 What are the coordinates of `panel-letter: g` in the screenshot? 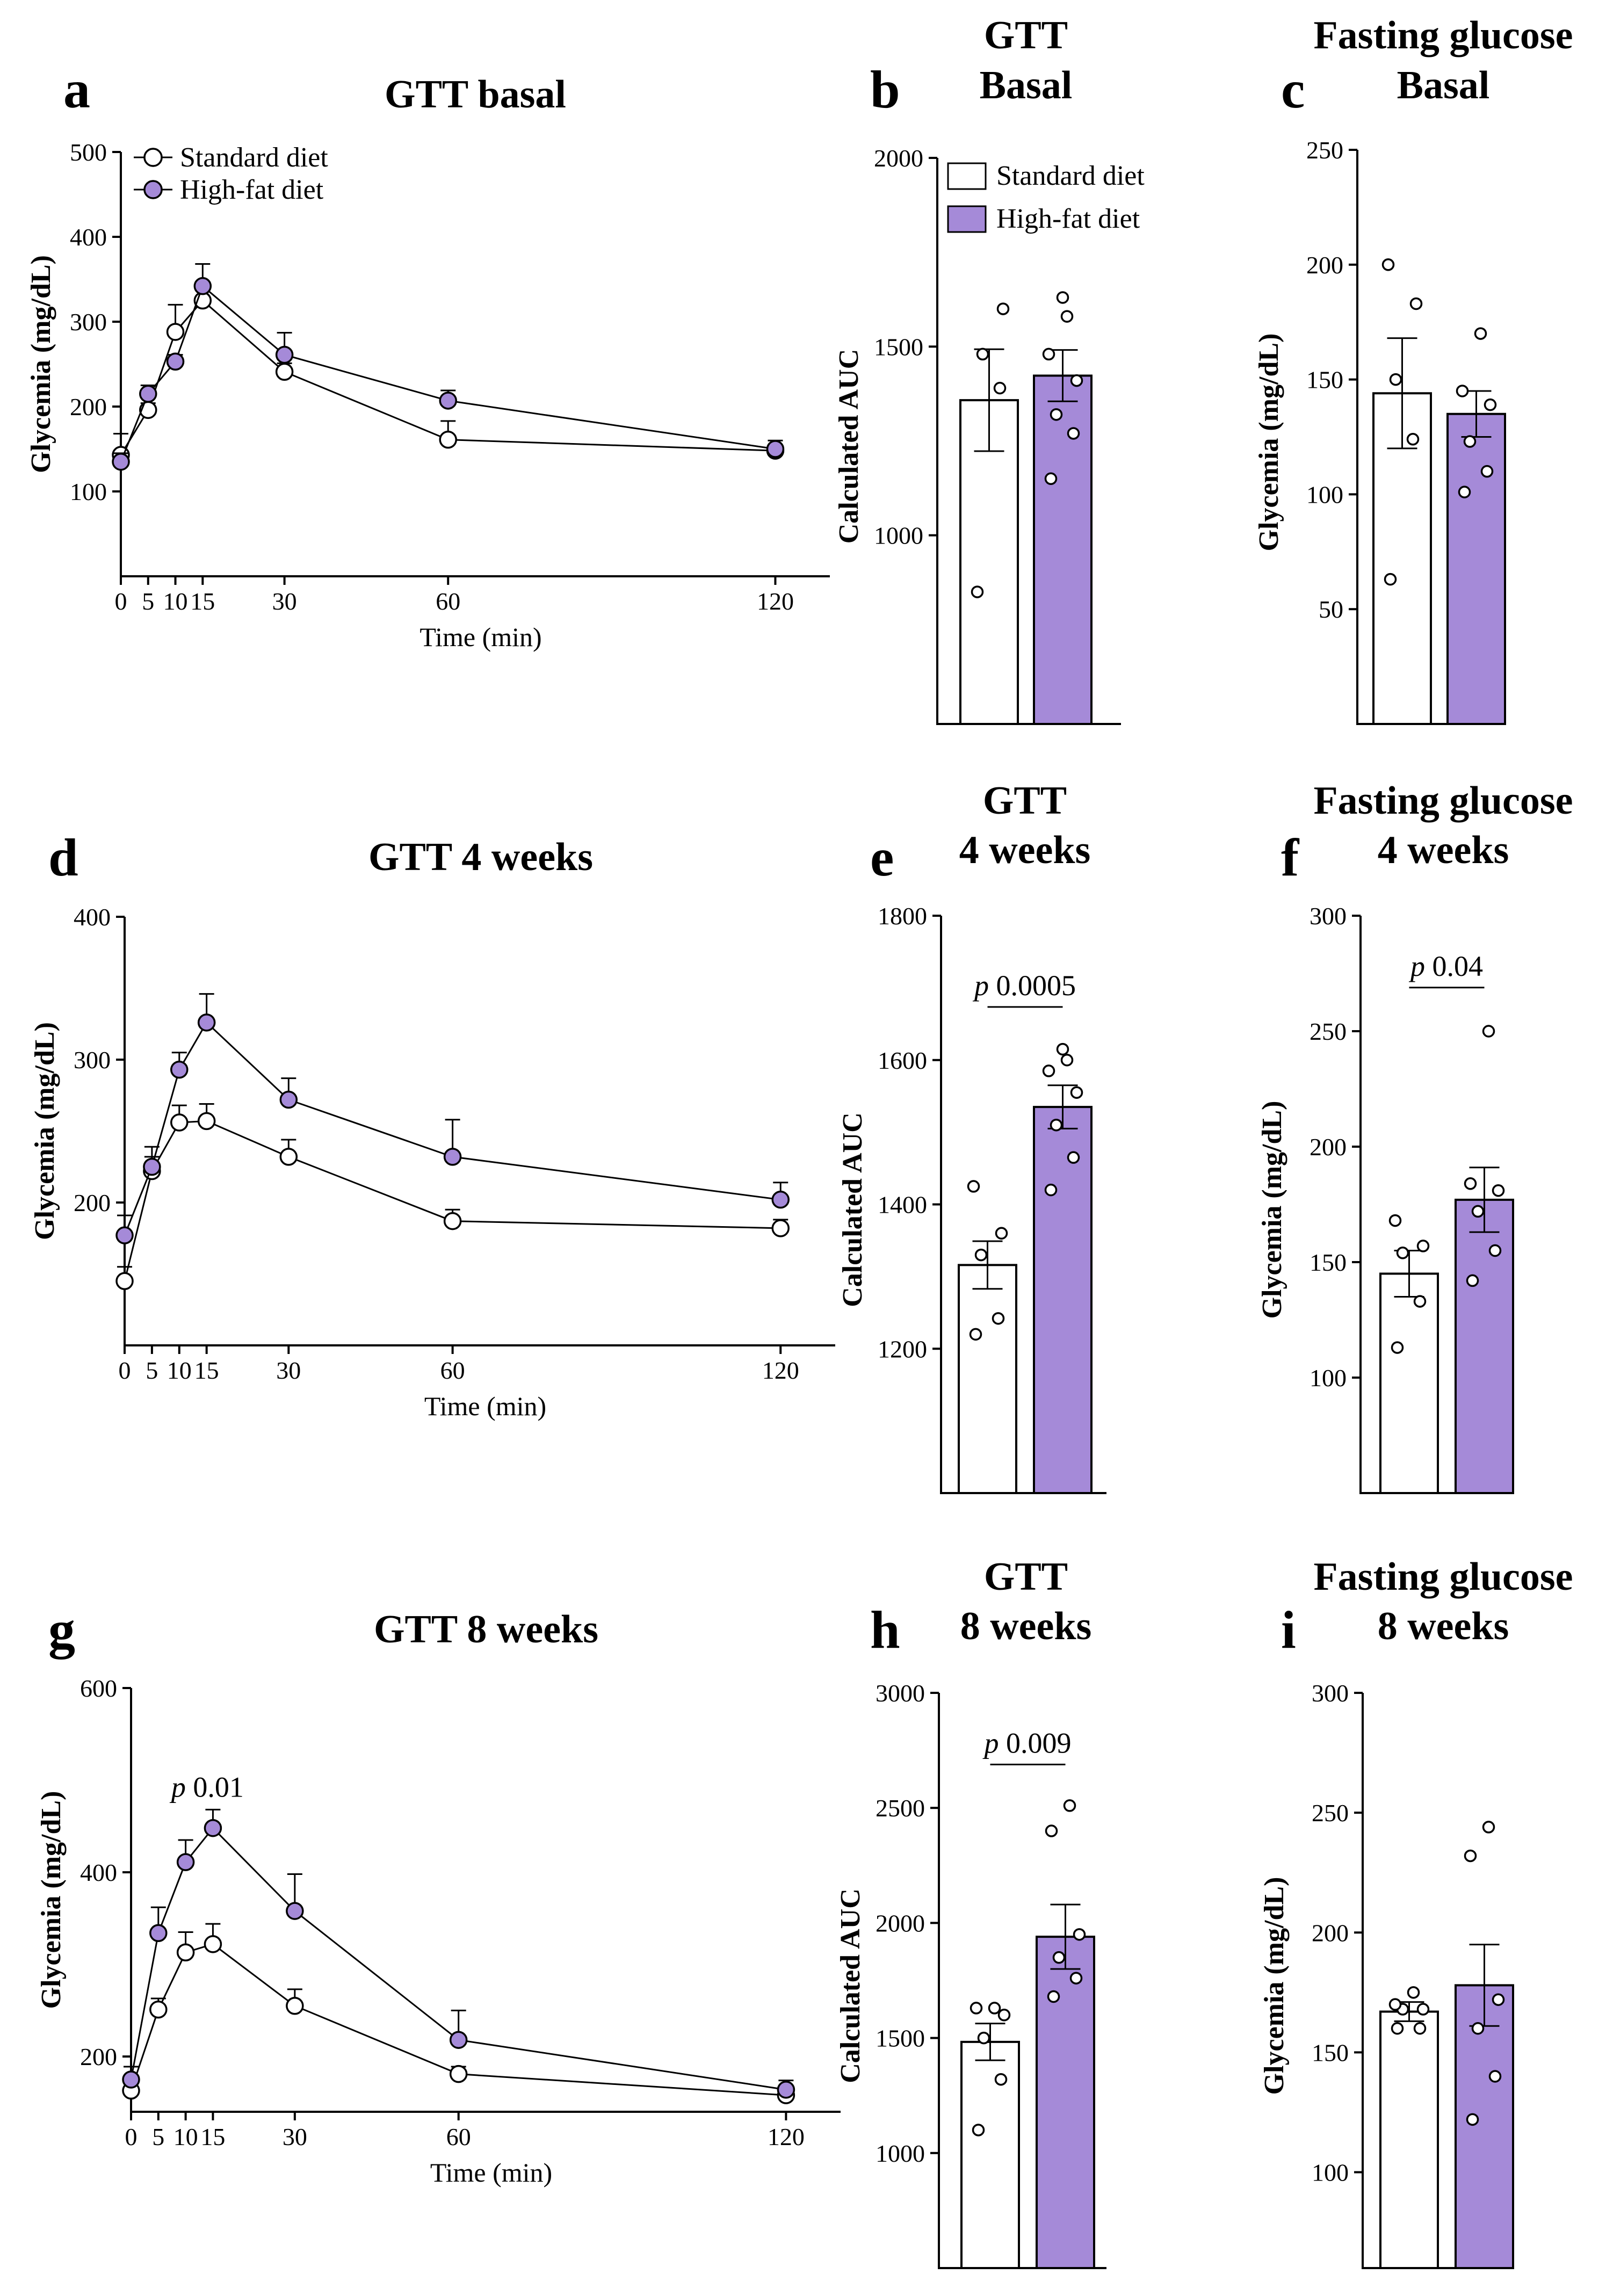 It's located at (61, 1630).